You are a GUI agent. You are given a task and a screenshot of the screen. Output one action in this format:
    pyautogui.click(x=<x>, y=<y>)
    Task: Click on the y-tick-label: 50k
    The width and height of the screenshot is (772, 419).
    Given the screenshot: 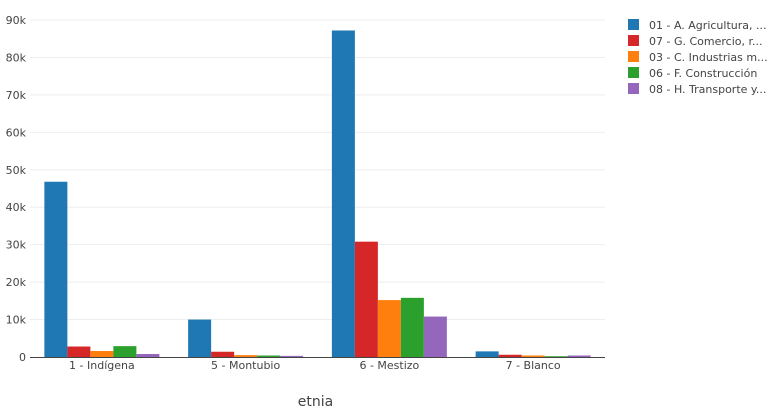 What is the action you would take?
    pyautogui.click(x=16, y=170)
    